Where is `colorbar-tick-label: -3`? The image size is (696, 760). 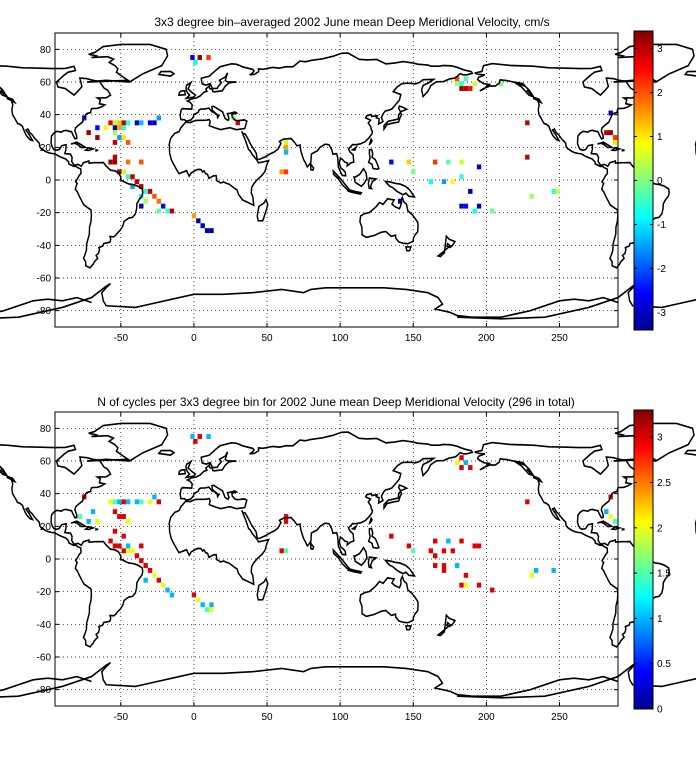
colorbar-tick-label: -3 is located at coordinates (661, 313).